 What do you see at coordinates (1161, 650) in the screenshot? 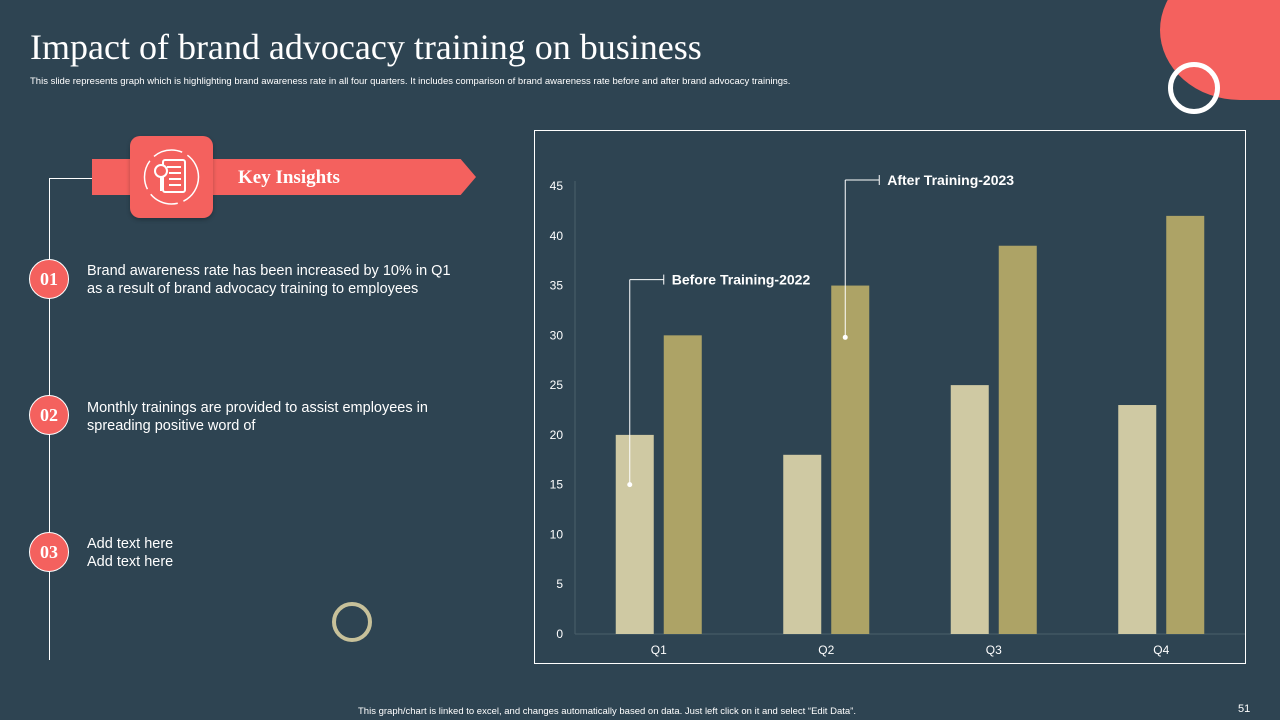
I see `x-tick-label: Q4` at bounding box center [1161, 650].